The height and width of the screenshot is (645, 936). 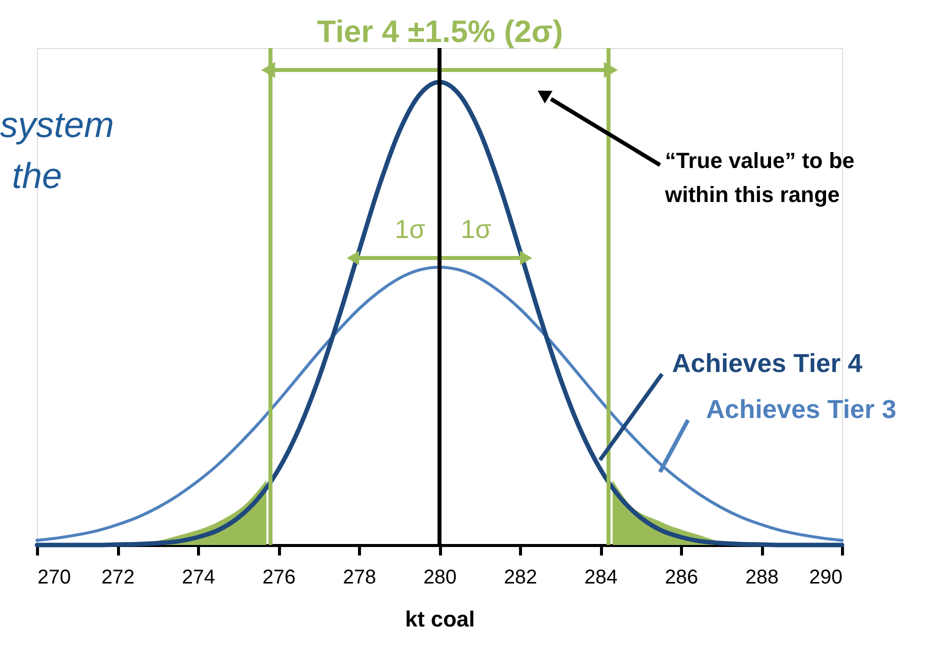 I want to click on text: Achieves Tier 3, so click(x=801, y=409).